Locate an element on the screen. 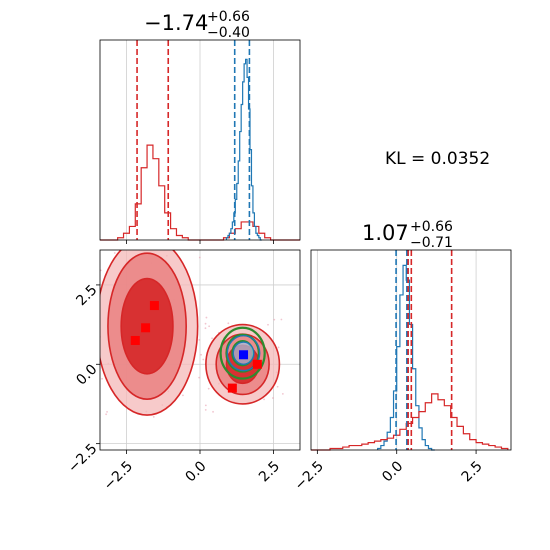 The width and height of the screenshot is (550, 550). bottom-left-ytick-label-0: −2.5 is located at coordinates (82, 458).